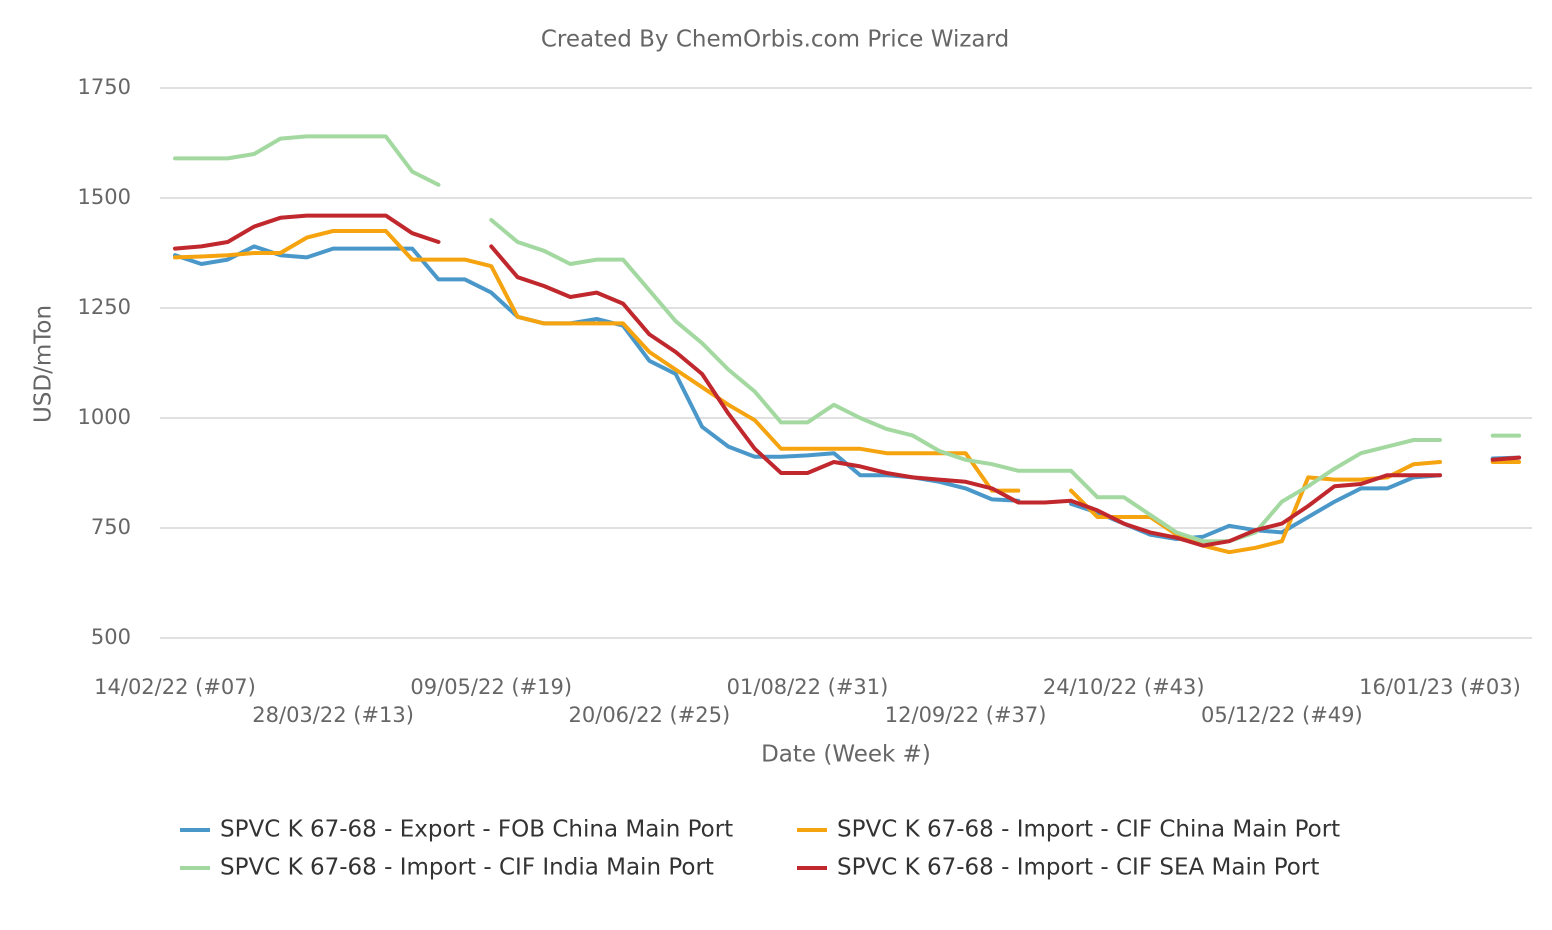  What do you see at coordinates (846, 755) in the screenshot?
I see `x-axis-label: Date (Week #)` at bounding box center [846, 755].